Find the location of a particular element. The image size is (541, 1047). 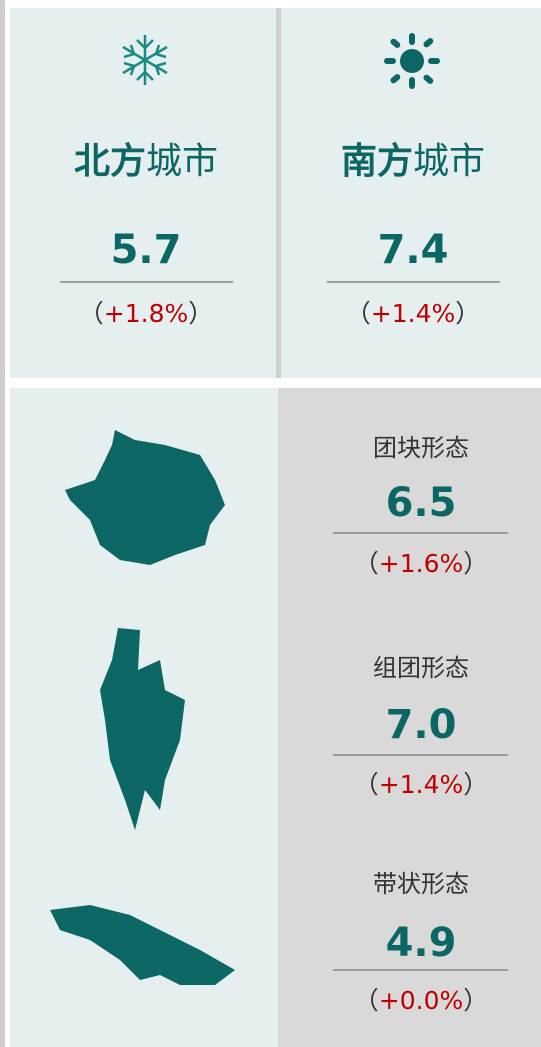

snowflake-icon is located at coordinates (145, 60).